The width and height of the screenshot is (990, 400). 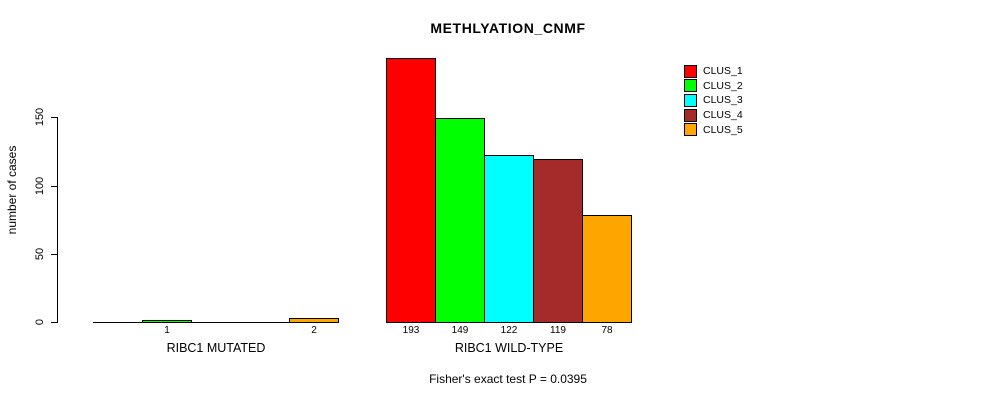 I want to click on legend-item: CLUS_2, so click(x=713, y=86).